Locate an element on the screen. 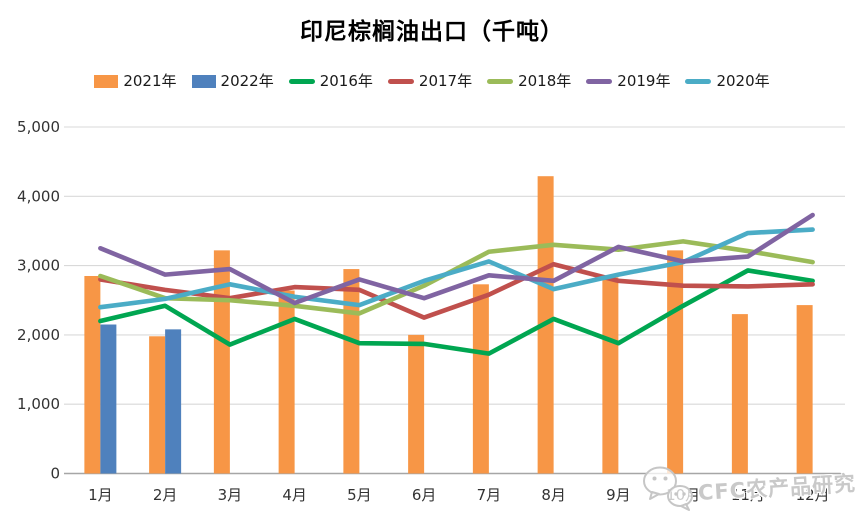  legend-label: 2020年 is located at coordinates (743, 81).